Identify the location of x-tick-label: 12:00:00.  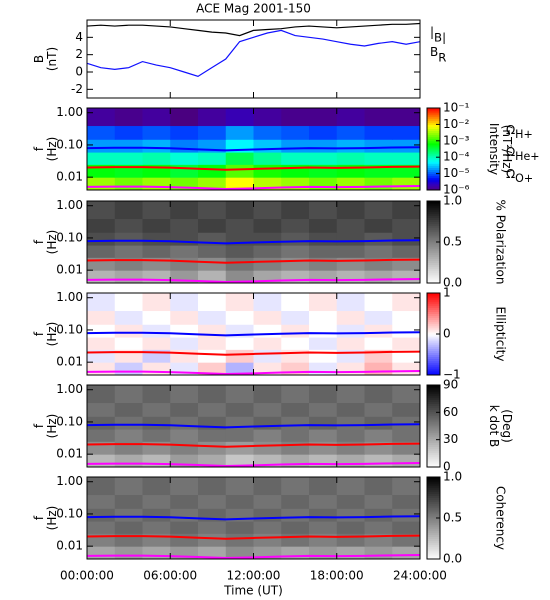
(254, 576).